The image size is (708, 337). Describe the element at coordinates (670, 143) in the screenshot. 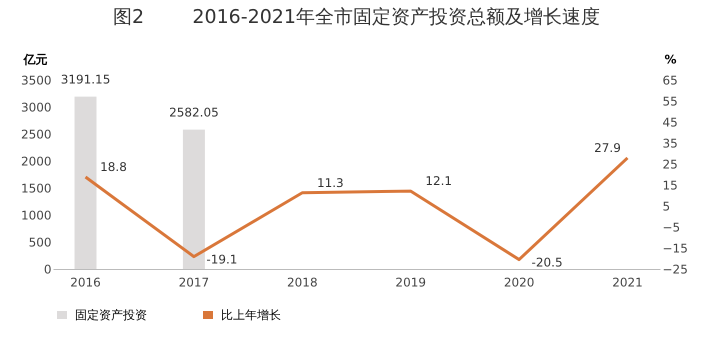

I see `y2-tick-label: 35` at that location.